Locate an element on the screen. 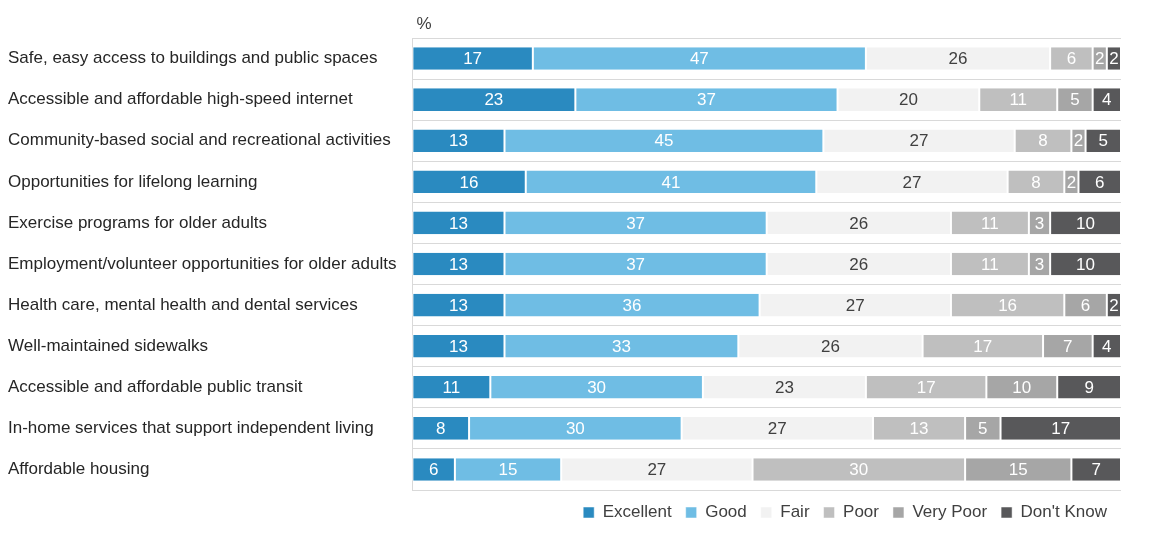  data-label: 9 is located at coordinates (1089, 387).